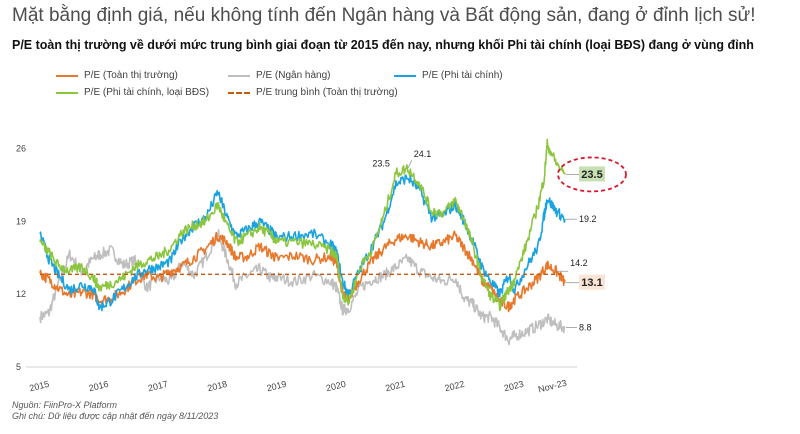  Describe the element at coordinates (423, 154) in the screenshot. I see `annotation-value: 24.1` at that location.